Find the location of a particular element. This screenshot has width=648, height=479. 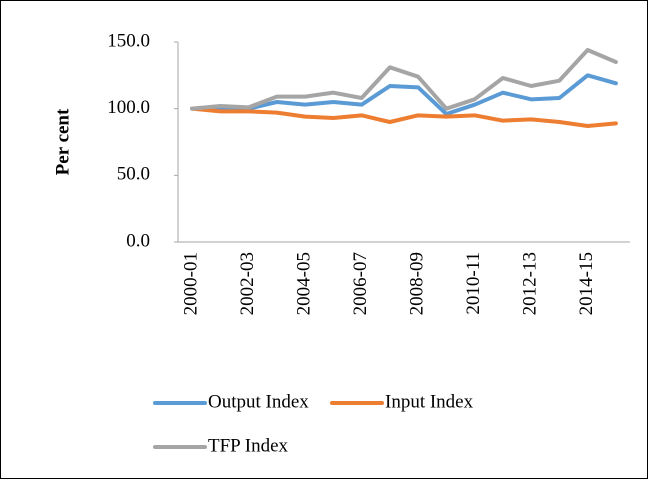

x-tick-label: 2006-07 is located at coordinates (360, 283).